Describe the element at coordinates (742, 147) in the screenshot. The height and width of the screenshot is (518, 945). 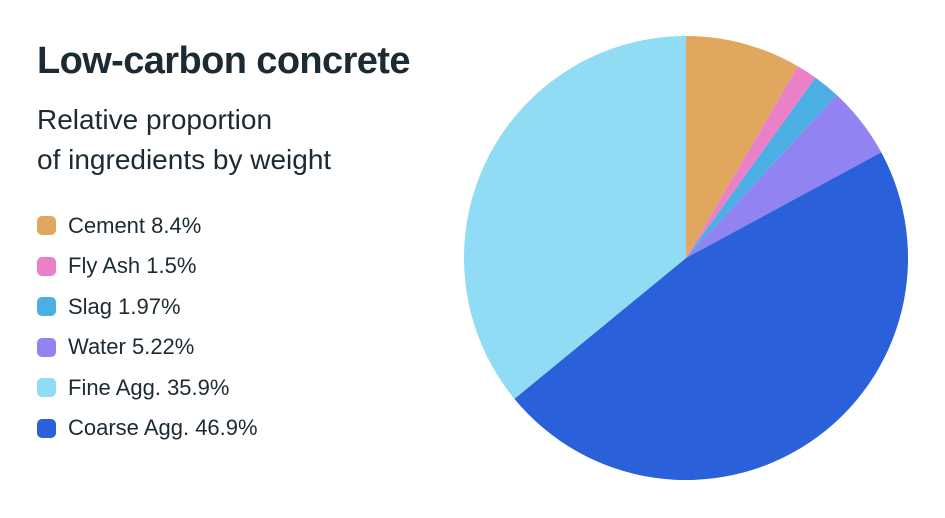
I see `pie-slice-cement` at that location.